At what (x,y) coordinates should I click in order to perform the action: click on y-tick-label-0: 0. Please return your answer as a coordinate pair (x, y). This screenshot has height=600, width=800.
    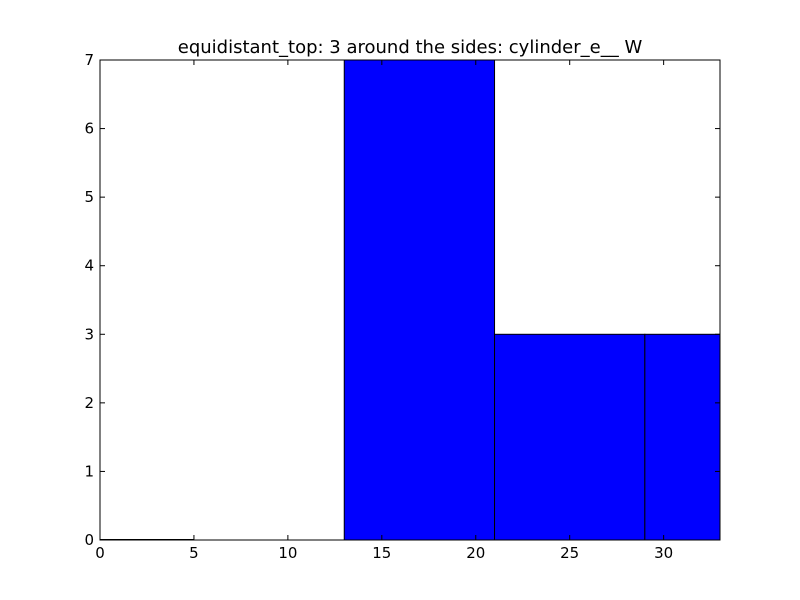
    Looking at the image, I should click on (89, 540).